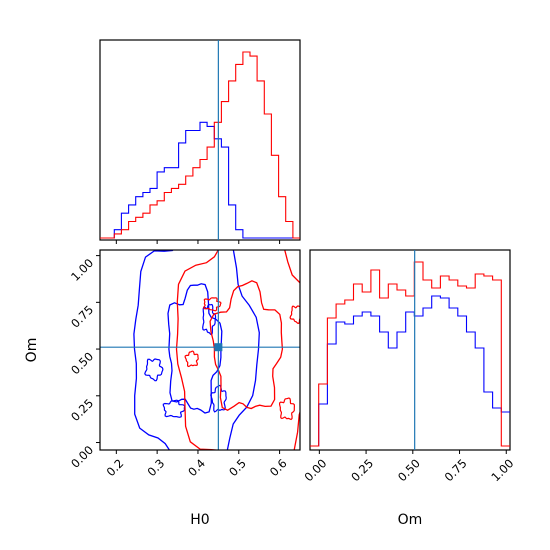 The image size is (550, 550). What do you see at coordinates (82, 270) in the screenshot?
I see `joint-y-tick-label: 1.00` at bounding box center [82, 270].